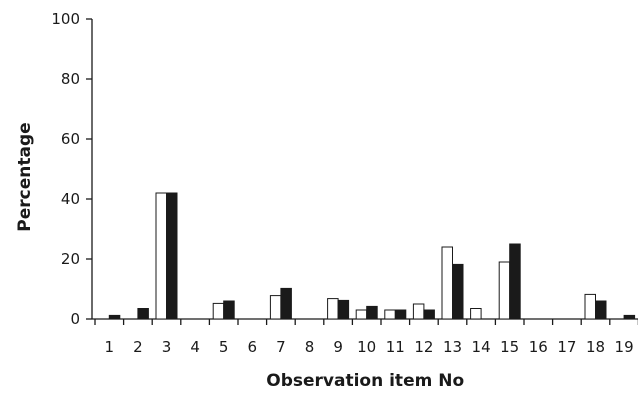 The height and width of the screenshot is (394, 638). I want to click on x-ticks: 1 2 3 4 5 6 7 8 9 10 11 12 13 14 15 16 17 18 19, so click(366, 337).